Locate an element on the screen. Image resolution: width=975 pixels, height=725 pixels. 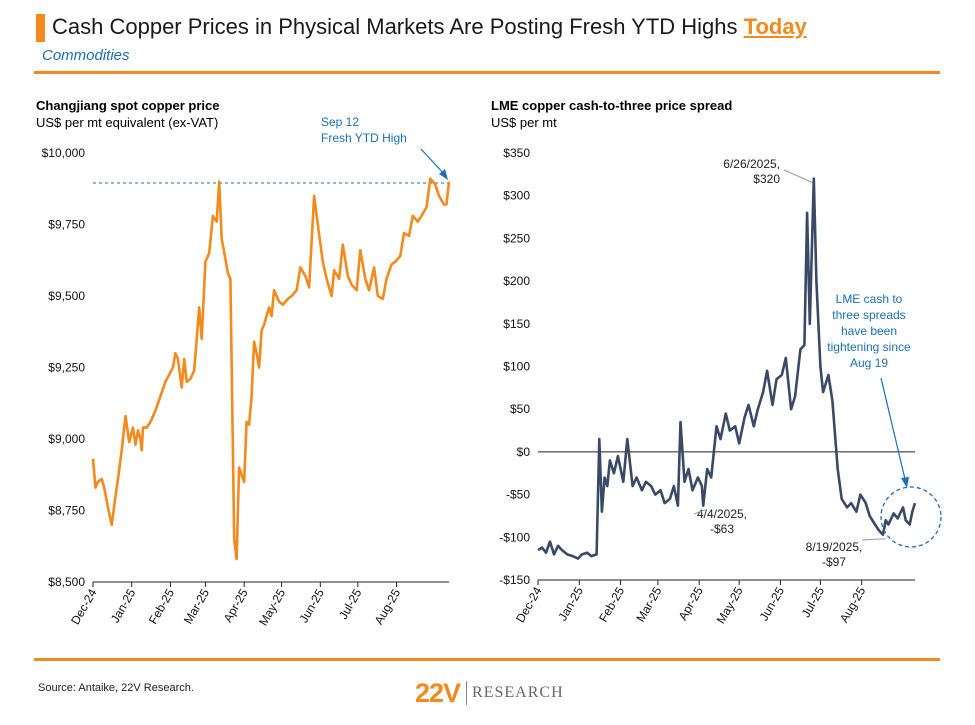
peak-annotation: 6/26/2025, $320 is located at coordinates (751, 171).